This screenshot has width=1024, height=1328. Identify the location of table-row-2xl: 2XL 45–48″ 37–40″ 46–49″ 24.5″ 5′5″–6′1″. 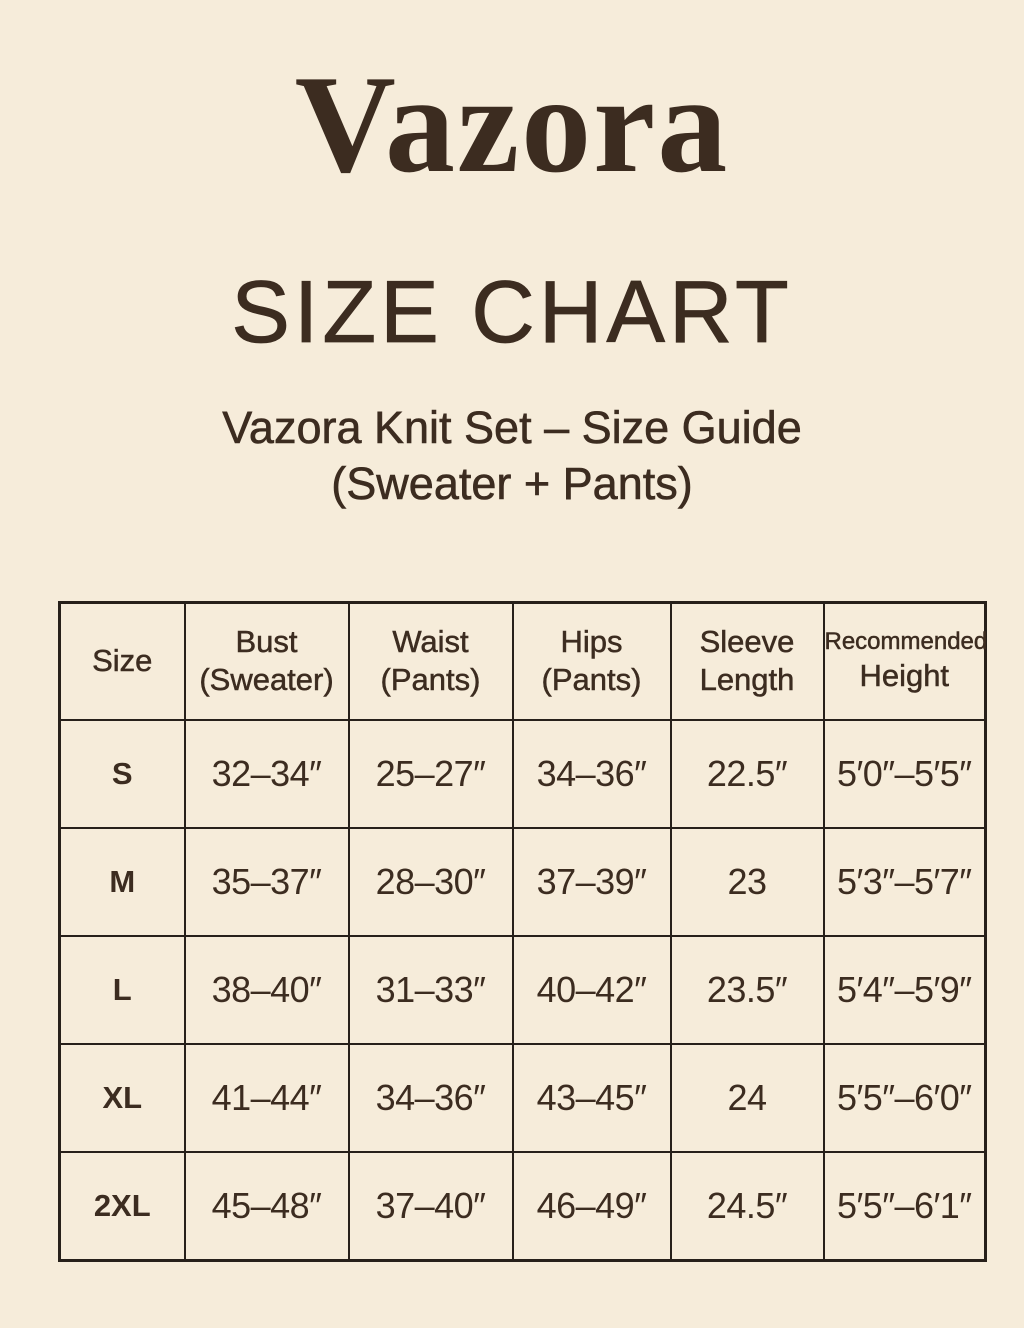
(522, 1206).